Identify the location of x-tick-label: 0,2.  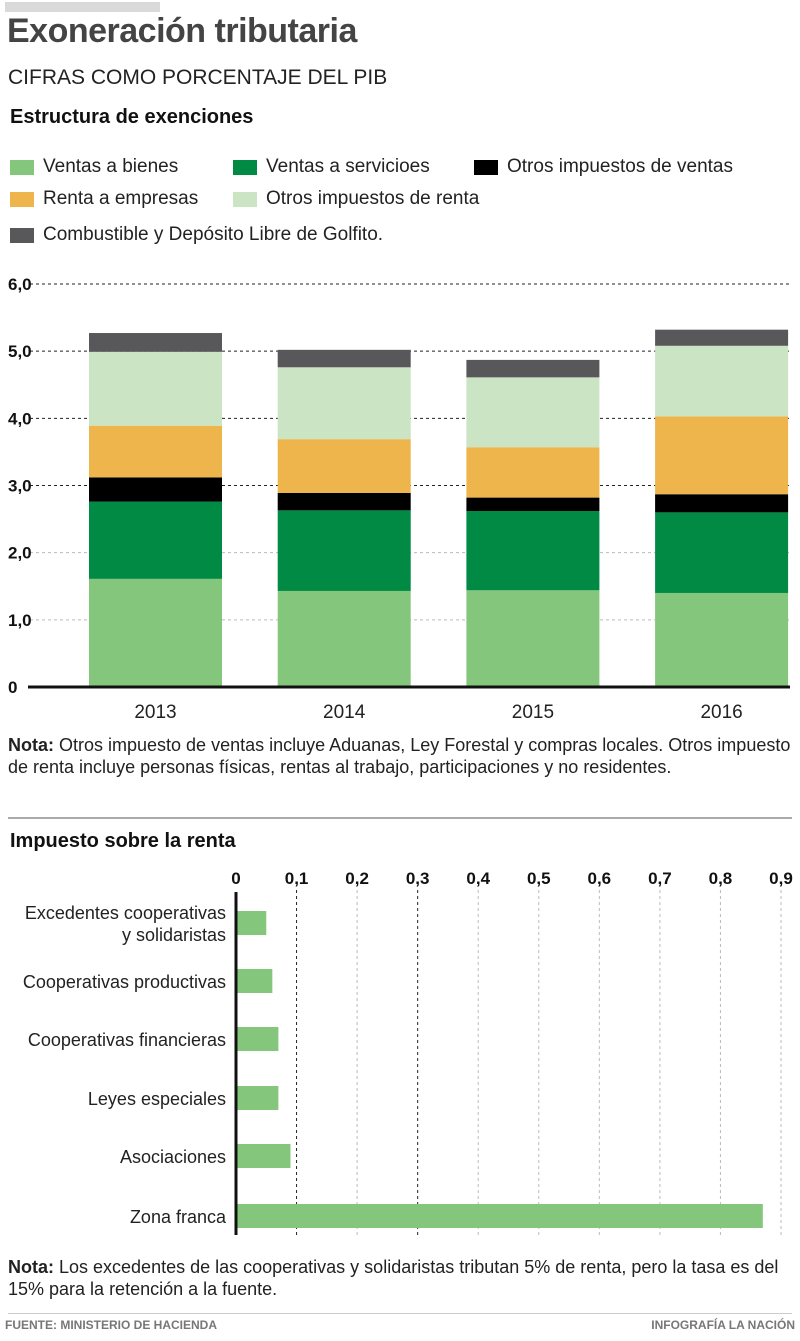
(357, 878).